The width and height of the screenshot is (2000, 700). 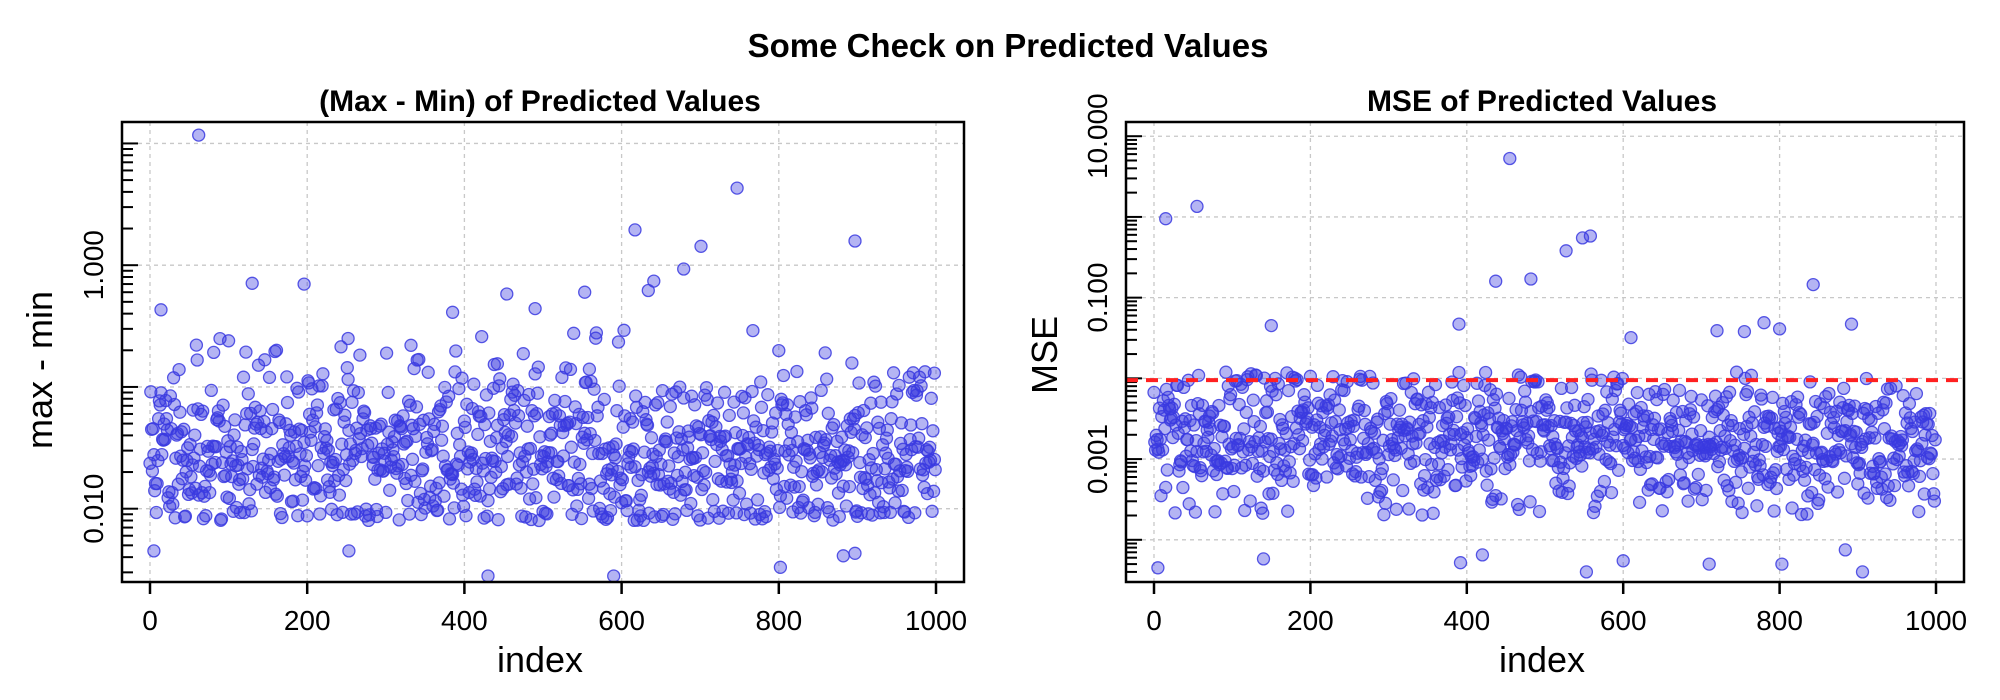 What do you see at coordinates (540, 101) in the screenshot?
I see `panel-range-title: (Max - Min) of Predicted Values` at bounding box center [540, 101].